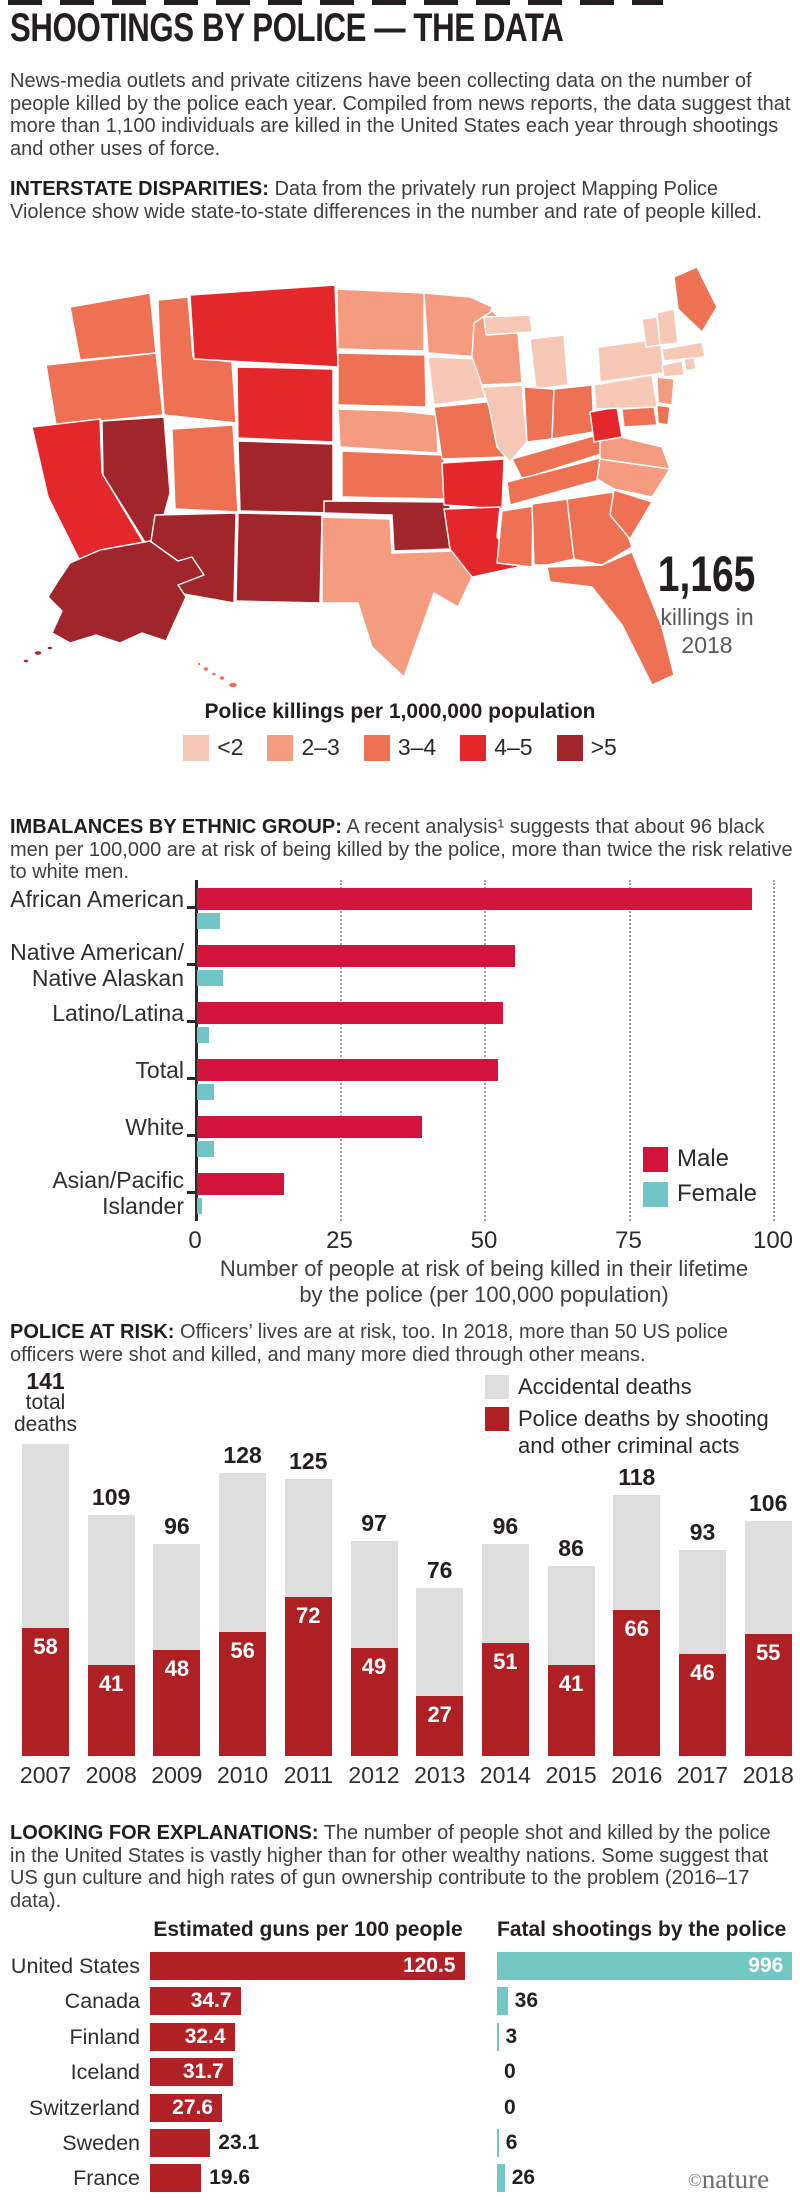 Image resolution: width=800 pixels, height=2211 pixels. I want to click on year-label: 2017, so click(702, 1775).